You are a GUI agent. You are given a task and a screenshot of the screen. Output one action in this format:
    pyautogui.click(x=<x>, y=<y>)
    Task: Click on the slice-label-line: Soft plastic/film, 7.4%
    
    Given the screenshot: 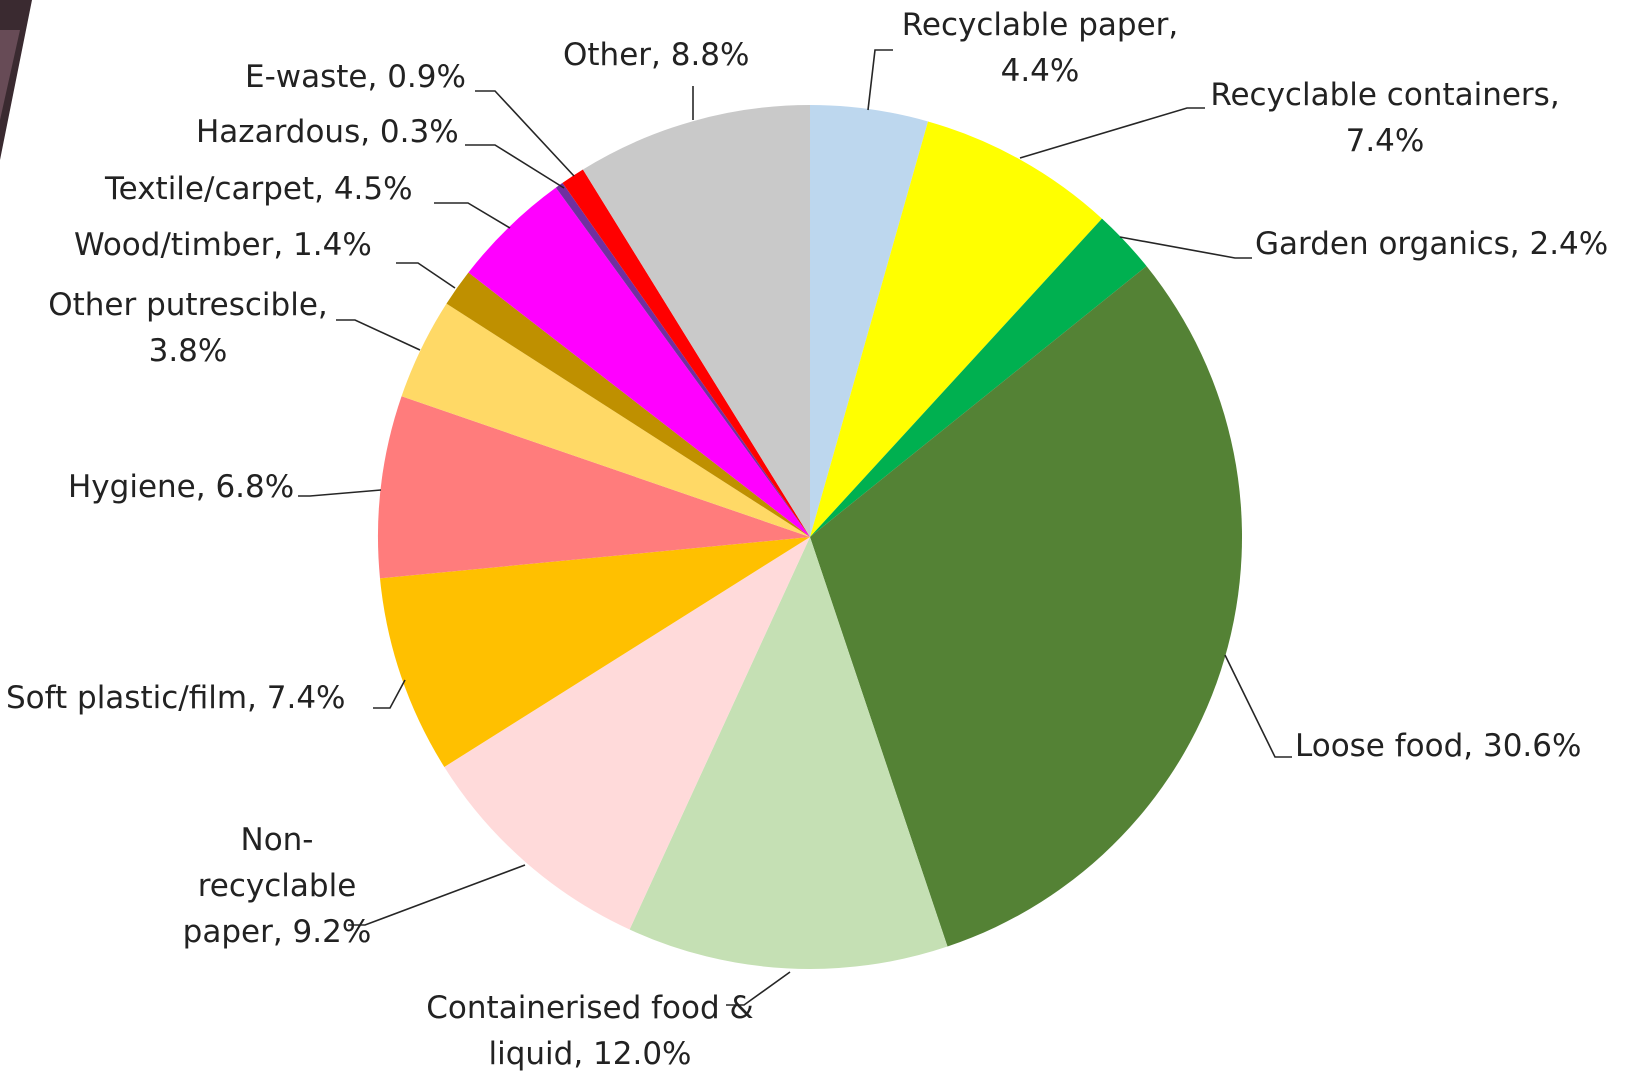 What is the action you would take?
    pyautogui.click(x=176, y=698)
    